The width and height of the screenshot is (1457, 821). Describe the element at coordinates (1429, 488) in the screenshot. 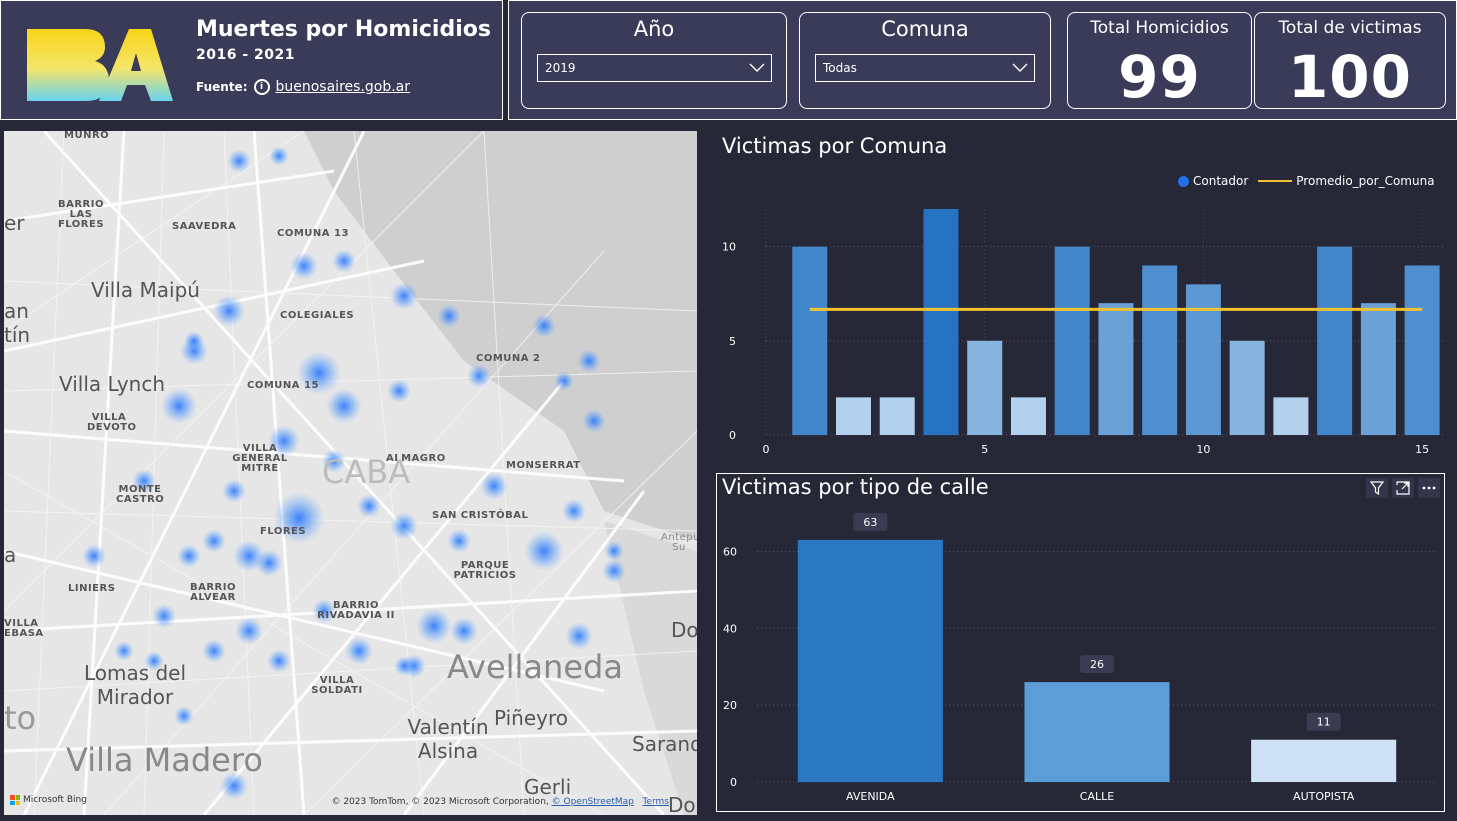

I see `more-options-icon` at that location.